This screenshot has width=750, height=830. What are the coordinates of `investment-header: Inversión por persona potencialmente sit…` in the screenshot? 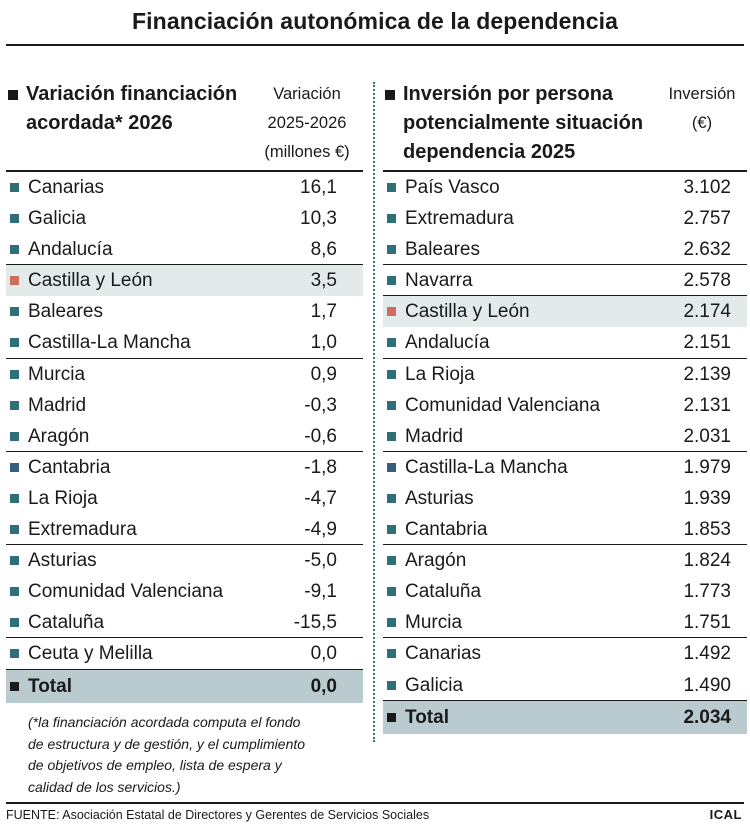 It's located at (565, 123).